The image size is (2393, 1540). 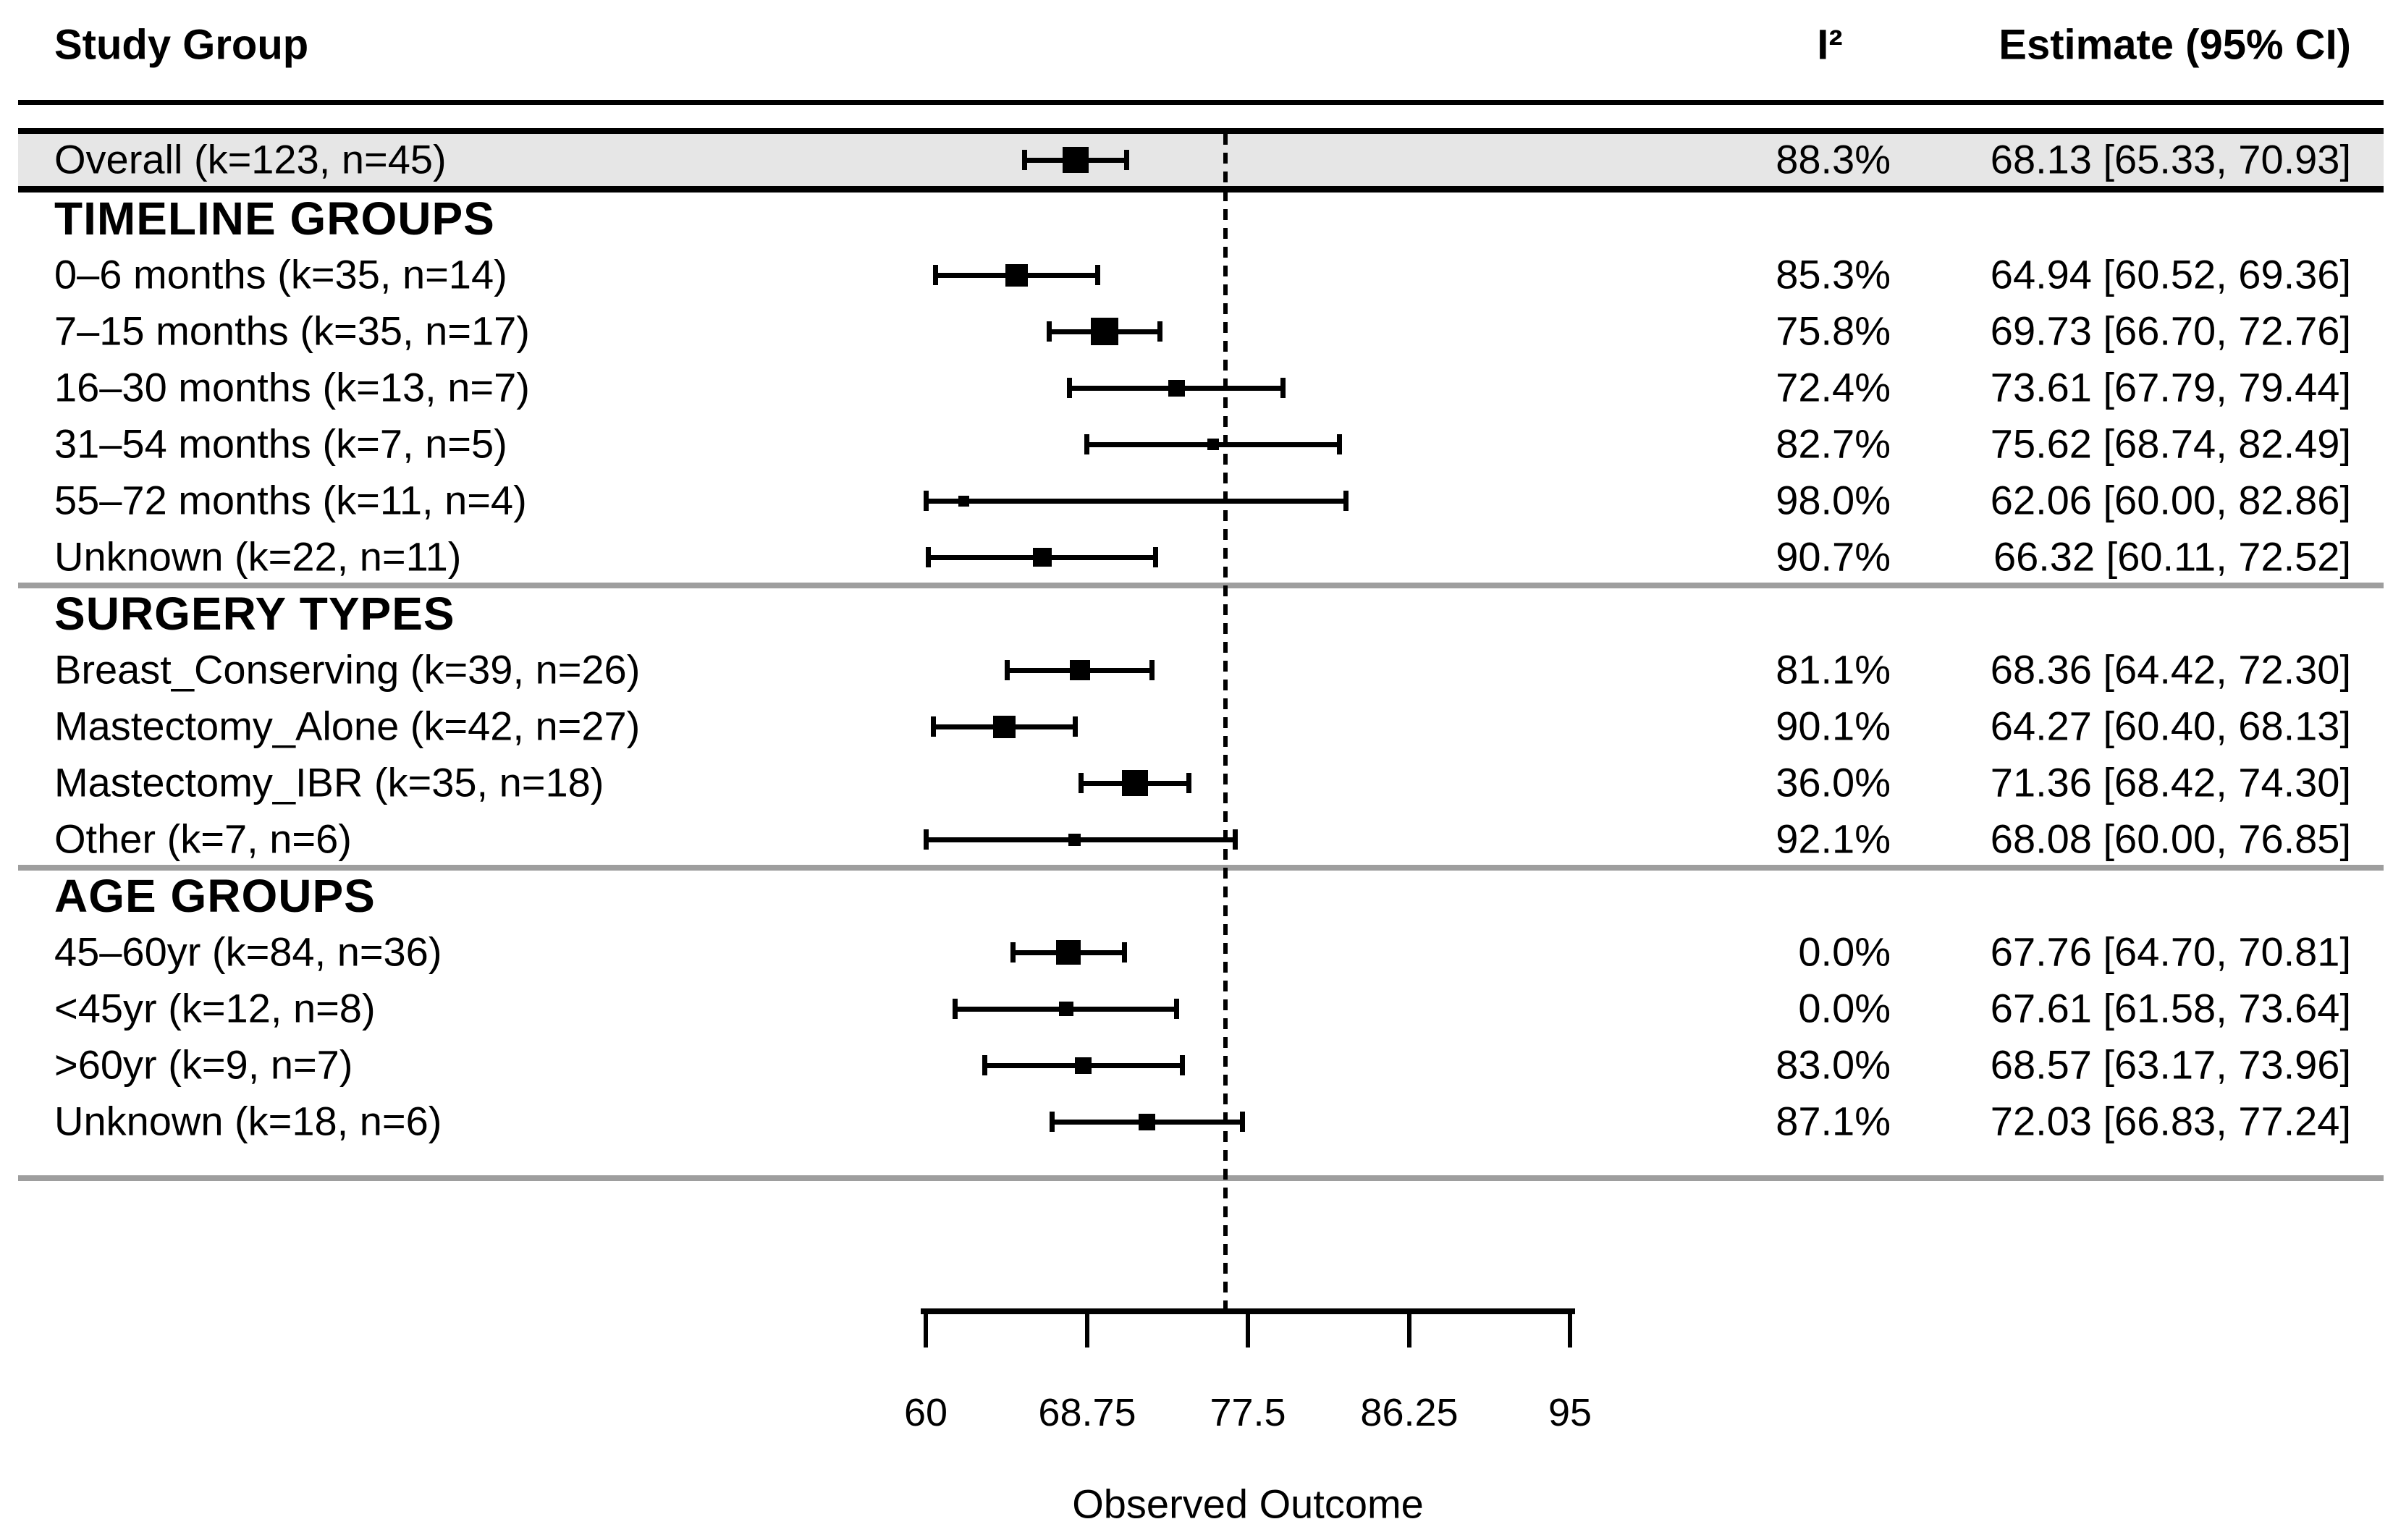 What do you see at coordinates (215, 896) in the screenshot?
I see `section-title-3: AGE GROUPS` at bounding box center [215, 896].